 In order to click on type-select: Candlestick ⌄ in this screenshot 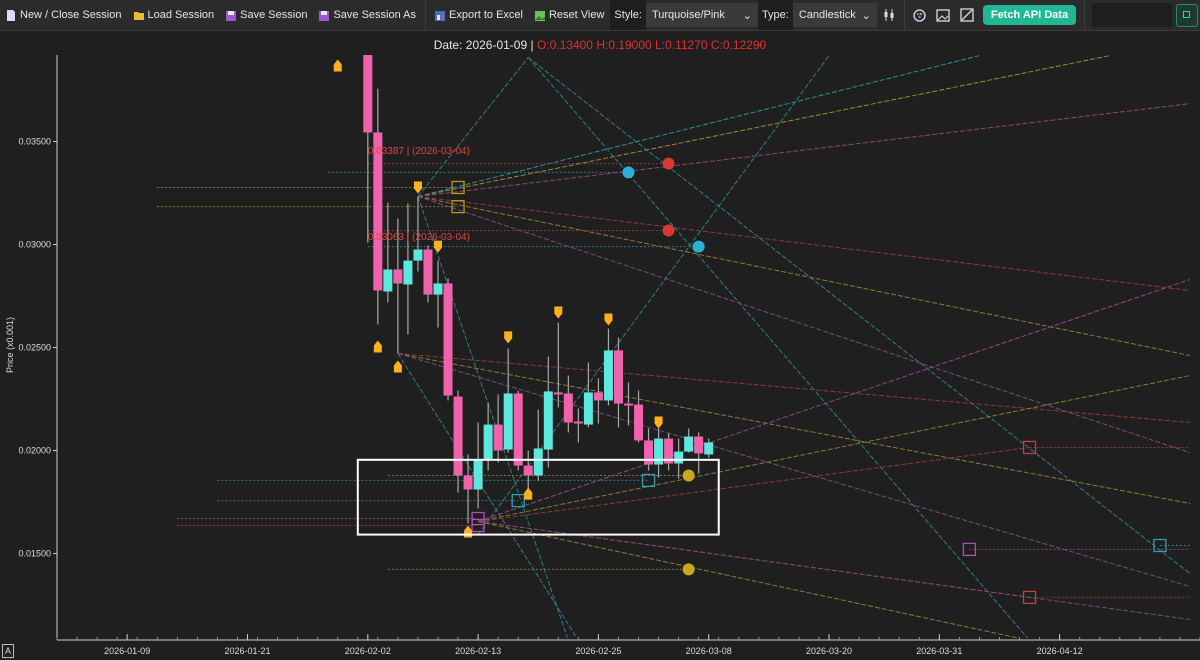, I will do `click(834, 15)`.